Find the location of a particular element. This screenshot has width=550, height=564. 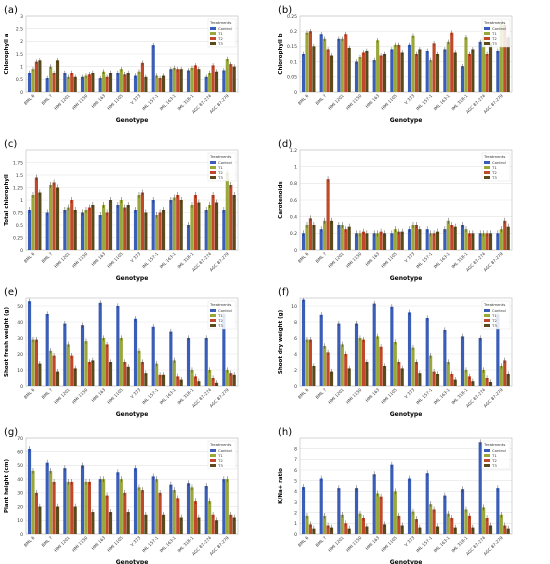

y-tick-label: 50 is located at coordinates (20, 307).